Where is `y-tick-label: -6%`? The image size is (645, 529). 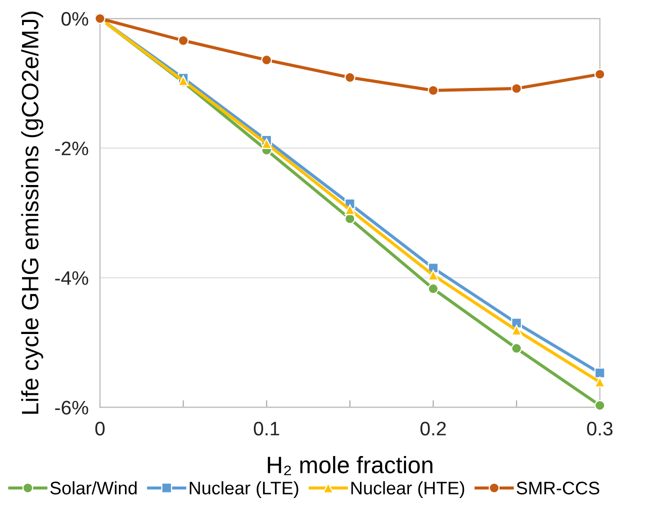 y-tick-label: -6% is located at coordinates (71, 407).